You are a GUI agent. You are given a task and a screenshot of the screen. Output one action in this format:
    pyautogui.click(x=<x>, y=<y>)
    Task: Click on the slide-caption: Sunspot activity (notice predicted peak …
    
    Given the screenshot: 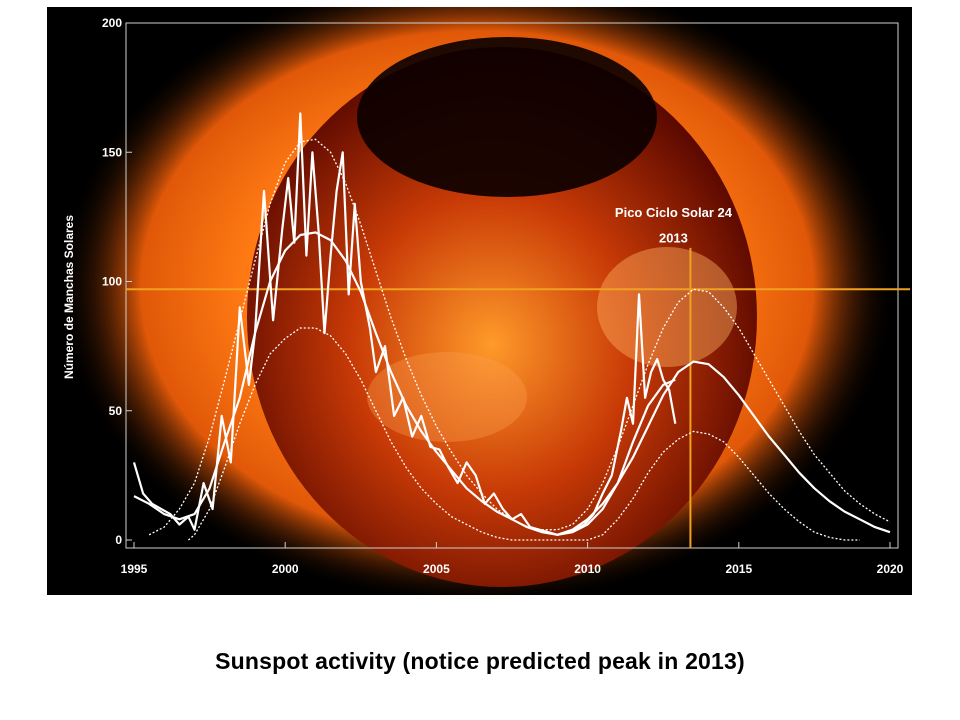 What is the action you would take?
    pyautogui.click(x=480, y=661)
    